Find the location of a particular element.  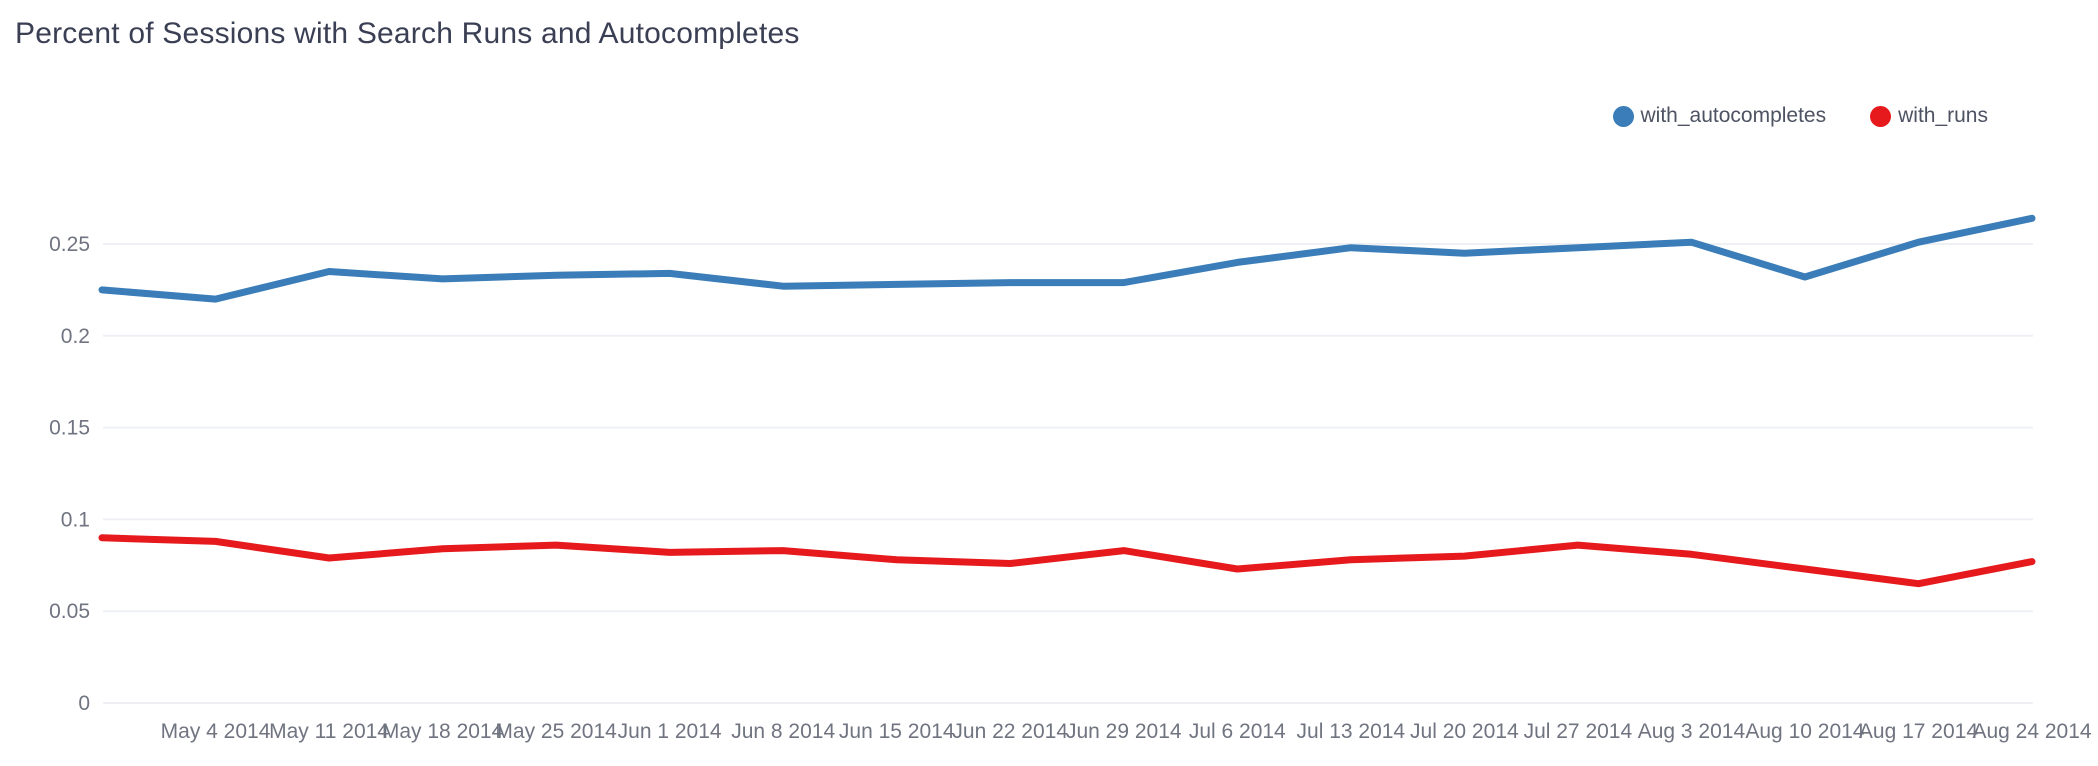

x-tick-label: Jun 1 2014 is located at coordinates (670, 731).